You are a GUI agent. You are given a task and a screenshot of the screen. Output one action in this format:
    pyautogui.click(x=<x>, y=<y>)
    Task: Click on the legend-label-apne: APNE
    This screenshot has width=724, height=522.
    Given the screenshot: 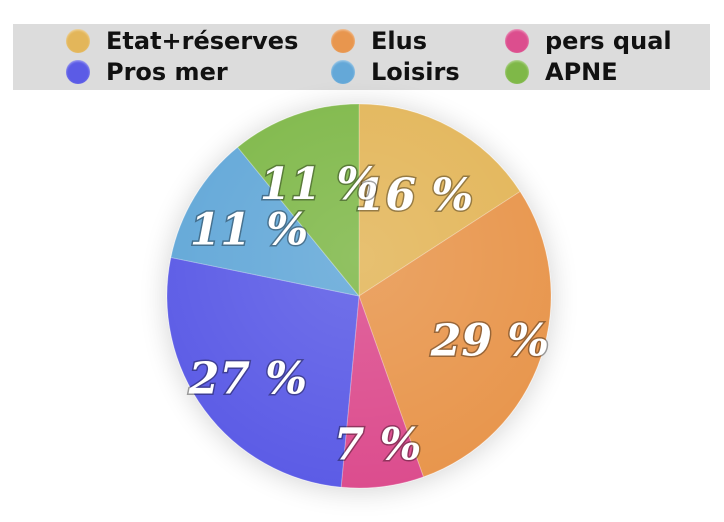 What is the action you would take?
    pyautogui.click(x=581, y=72)
    